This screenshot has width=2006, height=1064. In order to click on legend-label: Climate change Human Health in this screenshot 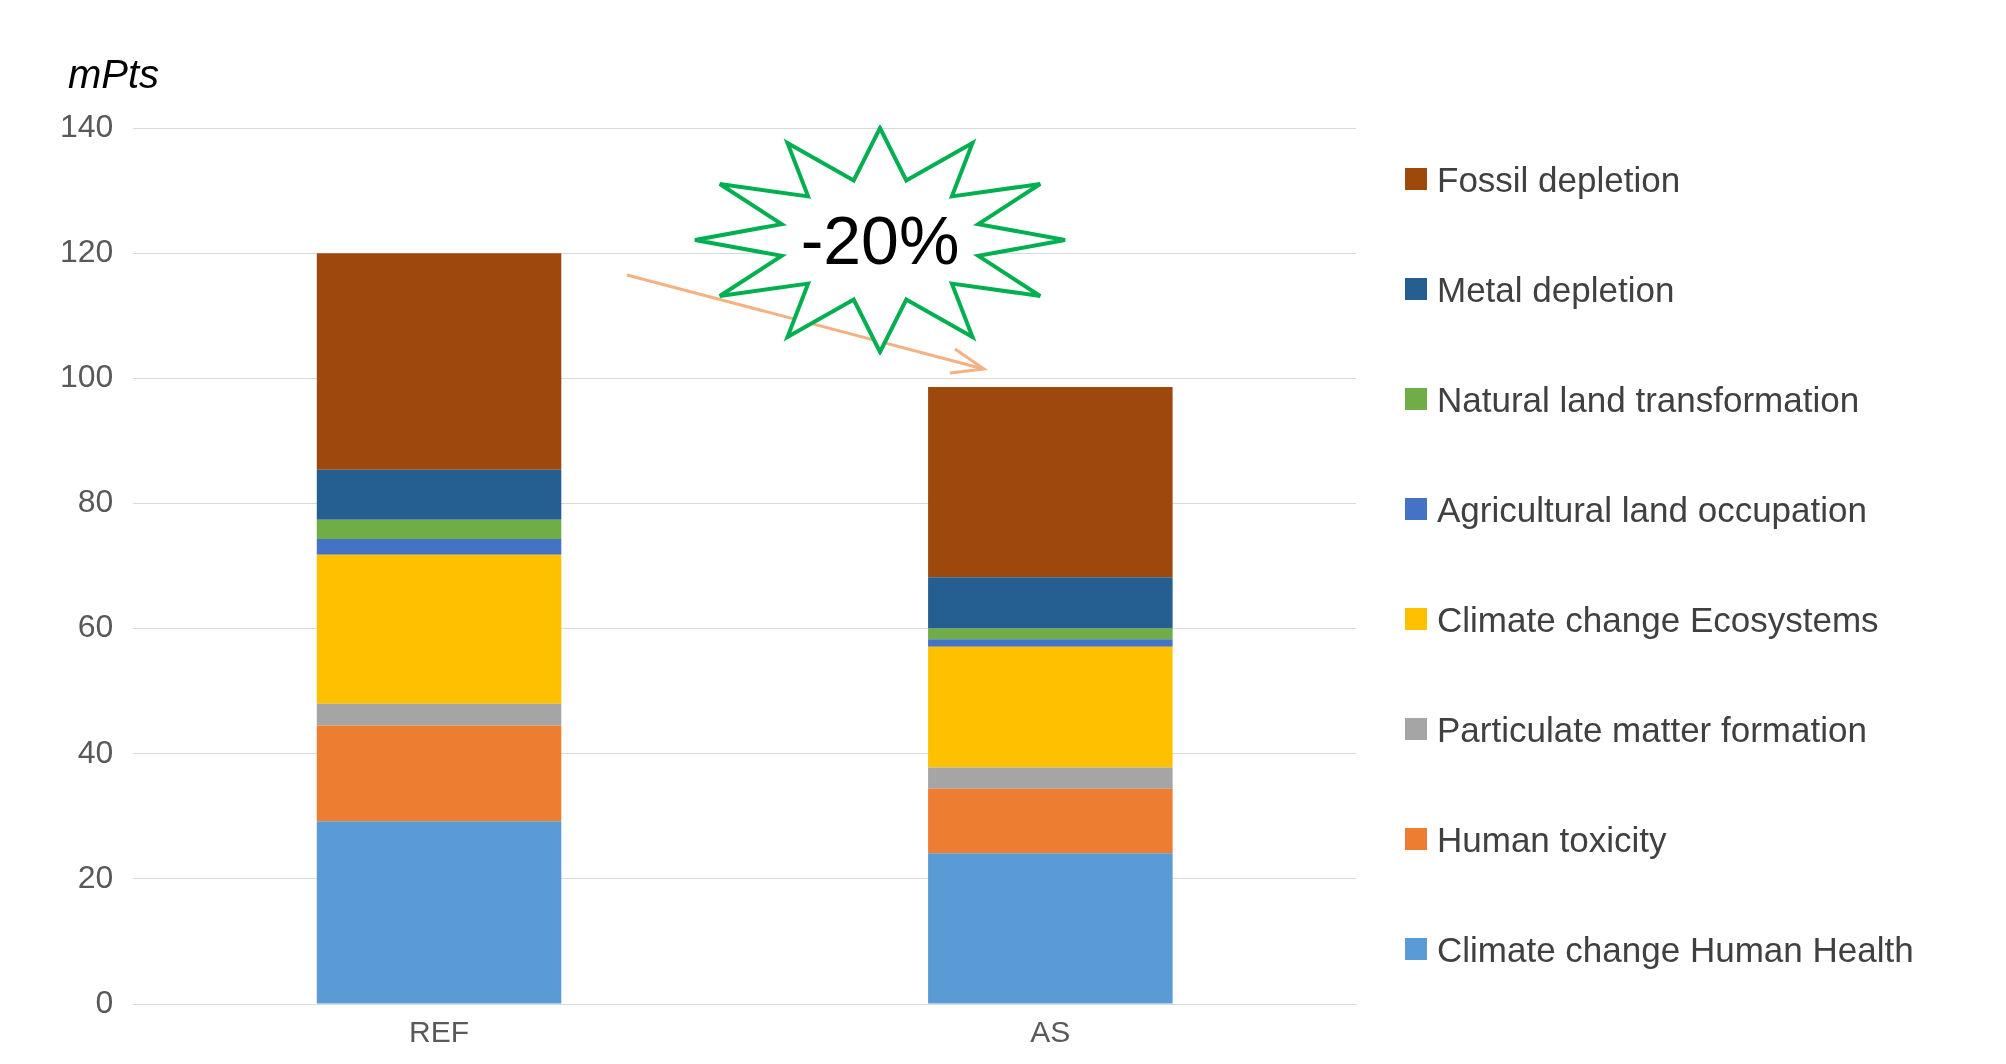, I will do `click(1675, 950)`.